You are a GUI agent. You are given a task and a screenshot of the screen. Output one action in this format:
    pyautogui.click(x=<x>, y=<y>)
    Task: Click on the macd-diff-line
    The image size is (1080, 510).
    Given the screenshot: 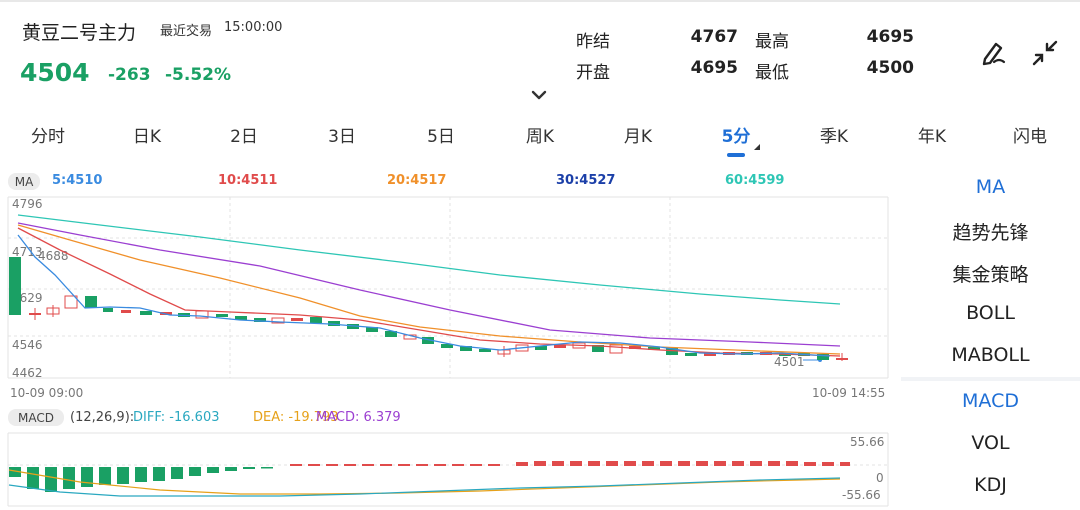 What is the action you would take?
    pyautogui.click(x=424, y=487)
    